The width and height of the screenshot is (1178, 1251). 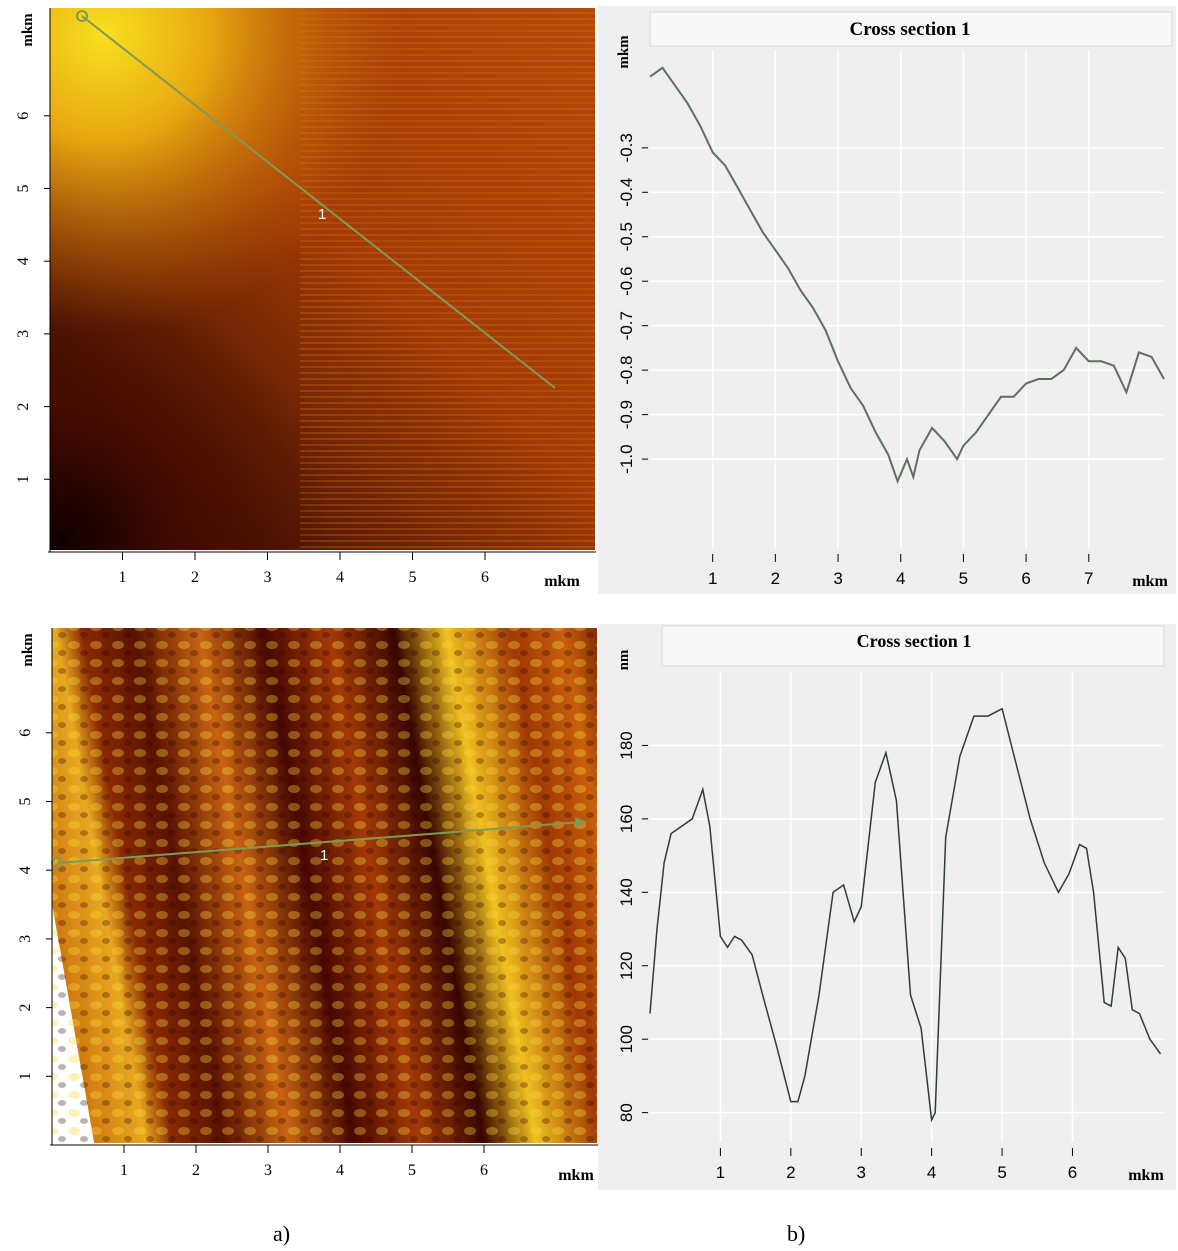 What do you see at coordinates (624, 659) in the screenshot?
I see `y-axis-label: nm` at bounding box center [624, 659].